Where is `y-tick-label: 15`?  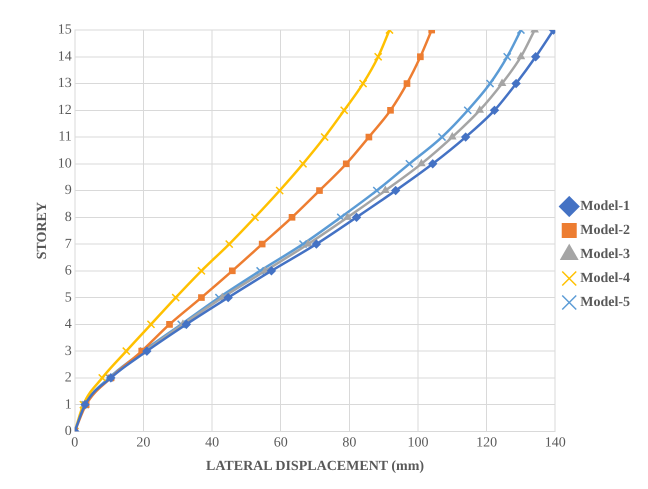
y-tick-label: 15 is located at coordinates (65, 30).